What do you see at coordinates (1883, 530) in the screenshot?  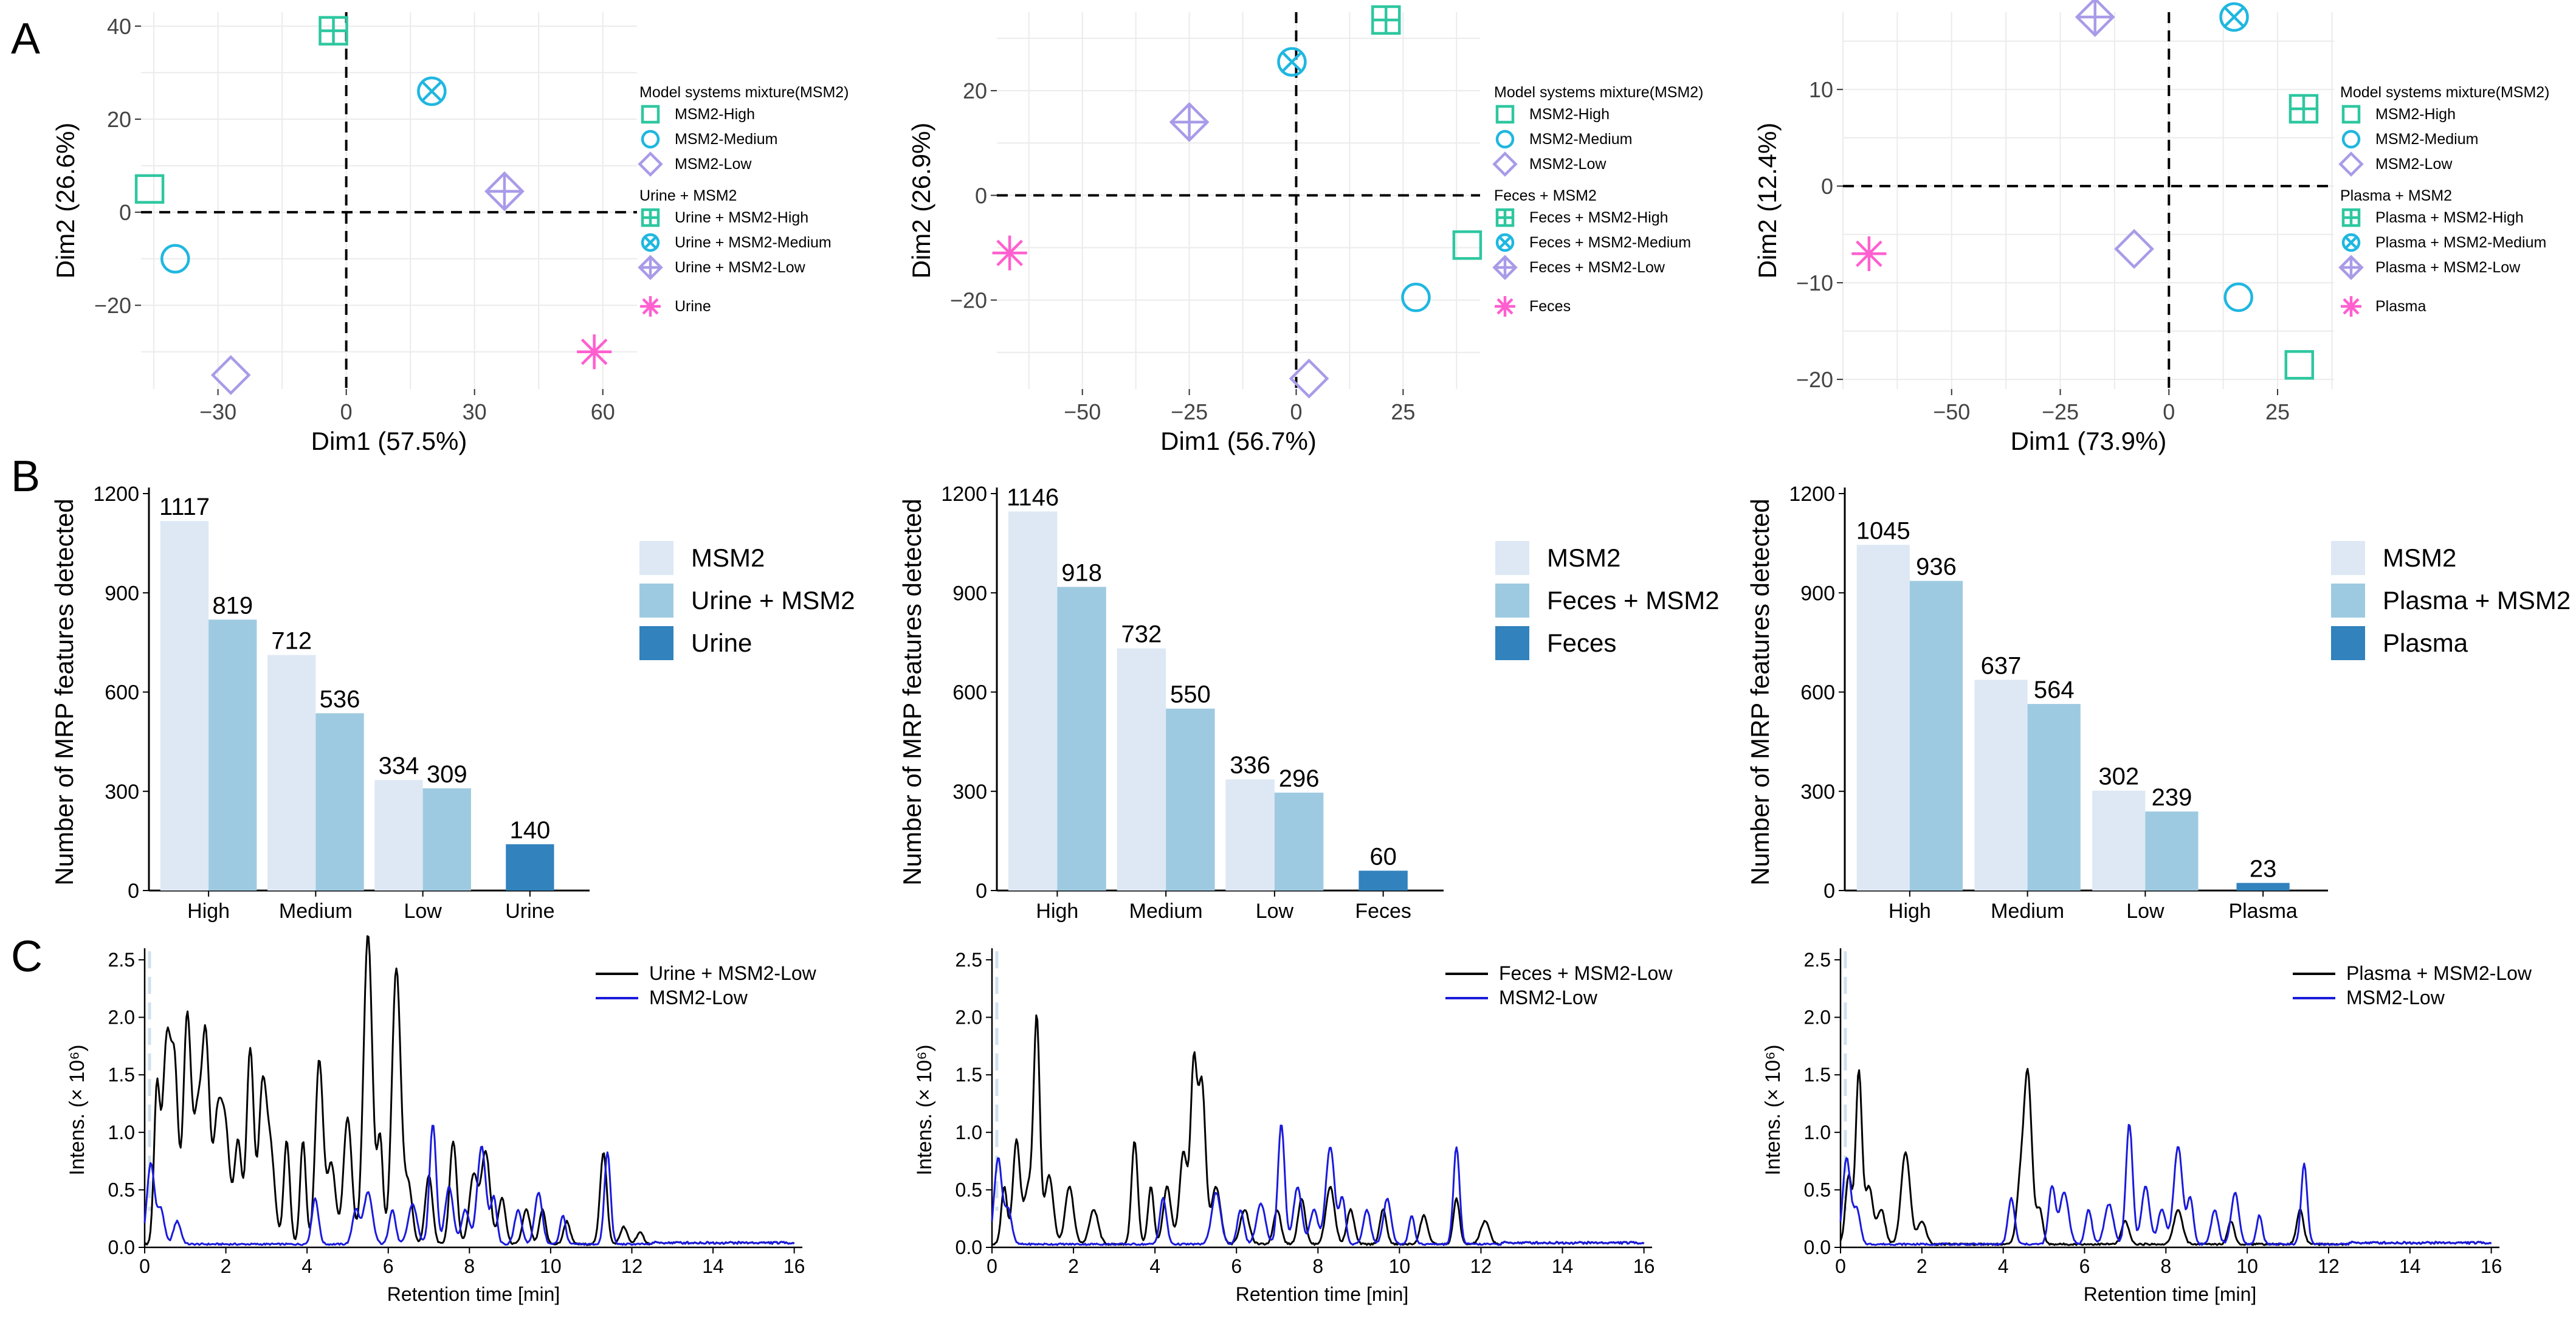 I see `bar-value-label: 1045` at bounding box center [1883, 530].